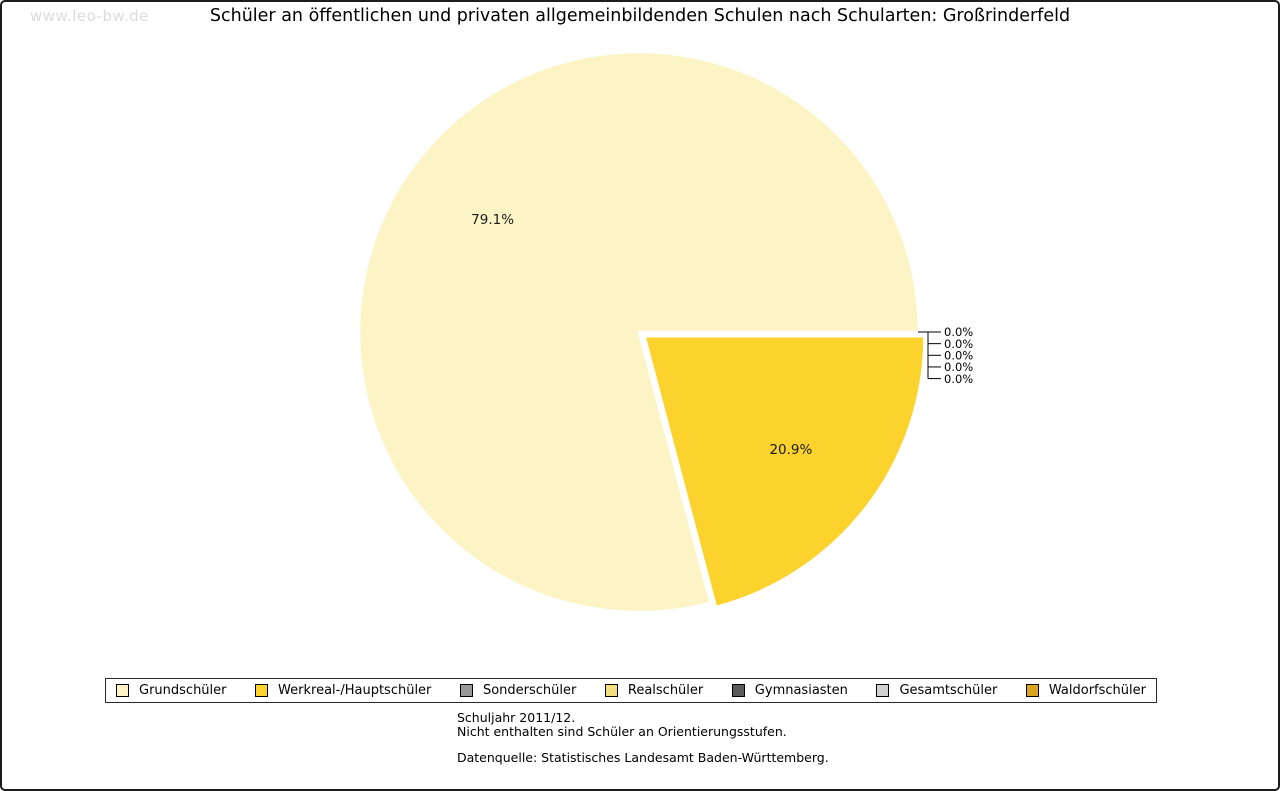  I want to click on legend-item-label: Werkreal-/Hauptschüler, so click(355, 690).